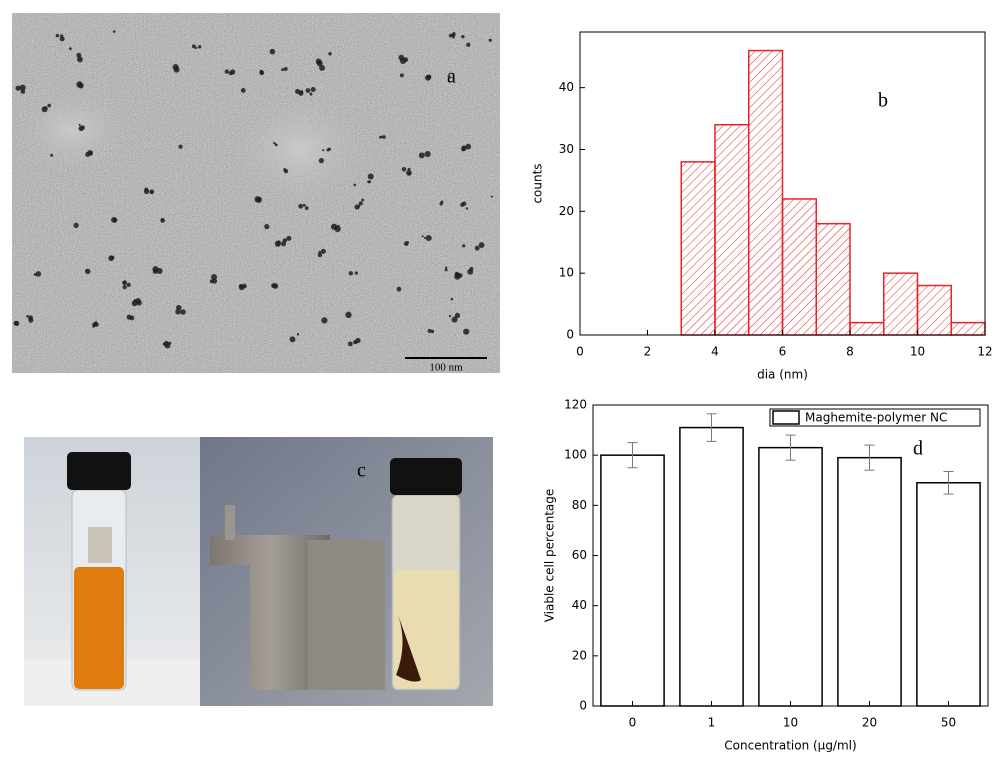  I want to click on legend-box, so click(875, 417).